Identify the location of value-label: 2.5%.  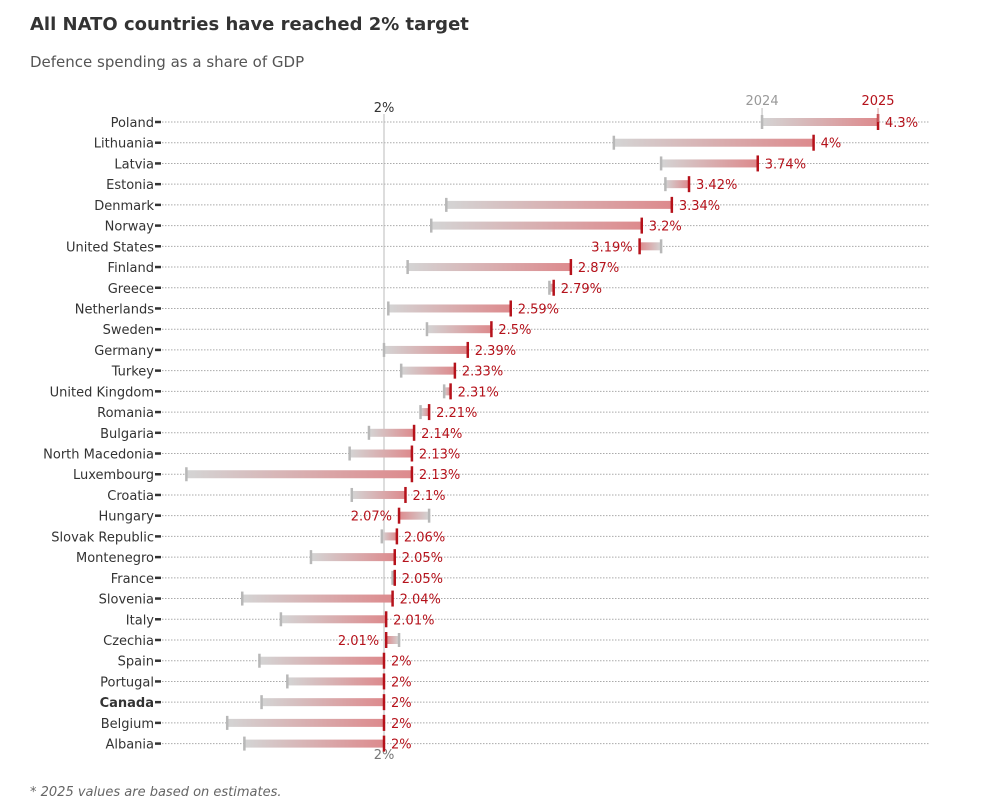
(514, 330).